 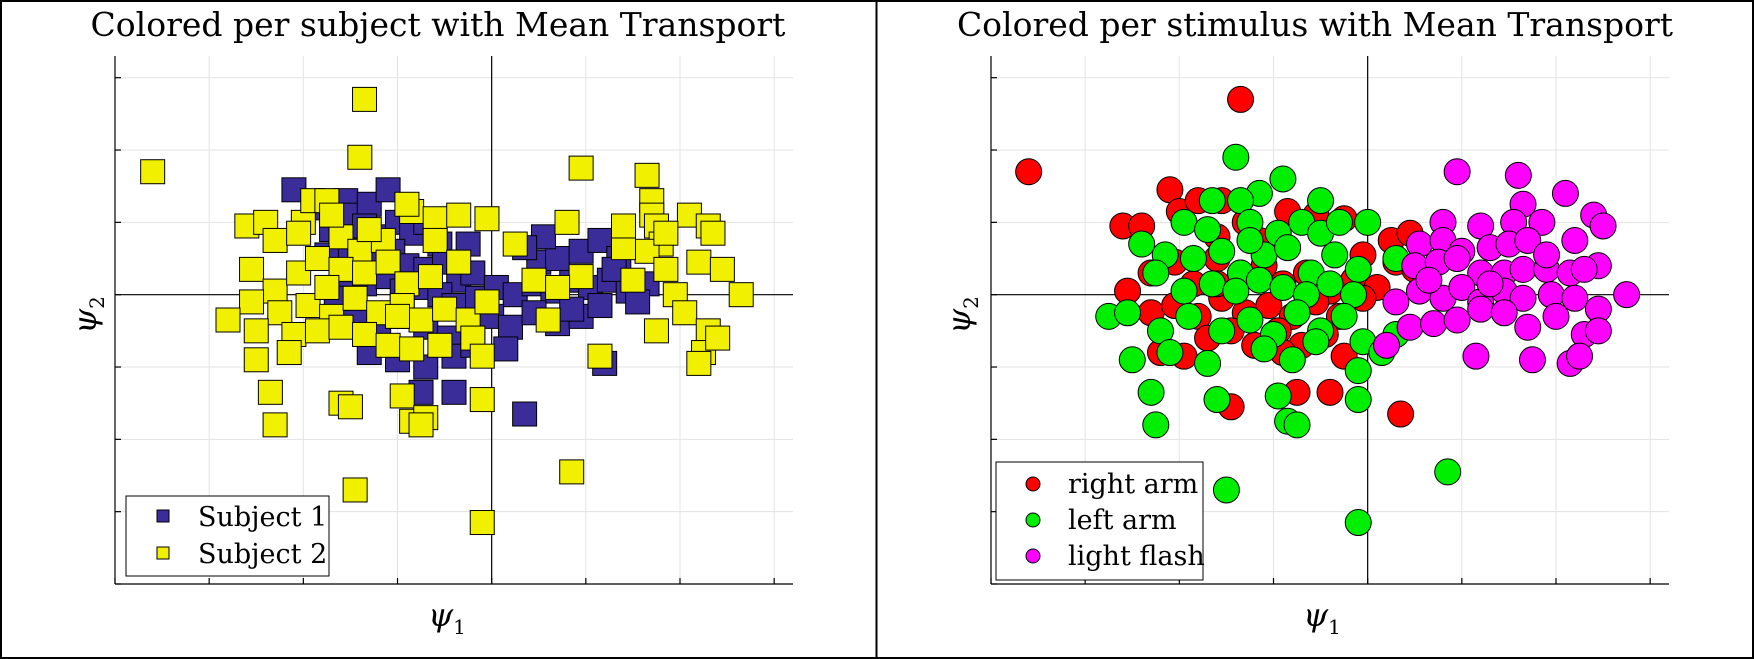 I want to click on y-axis-label-right: ψ2, so click(x=961, y=315).